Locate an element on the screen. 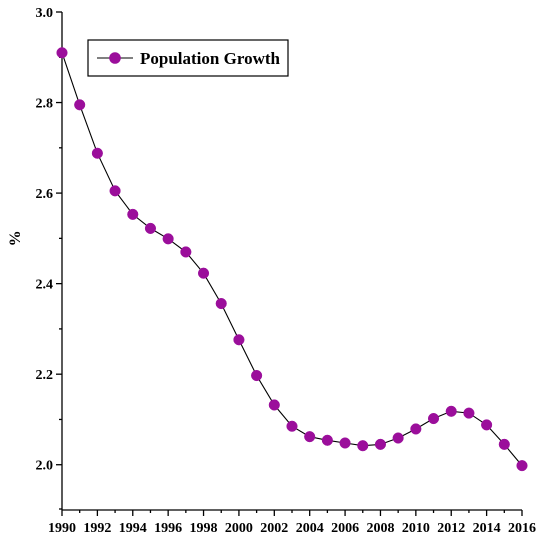 This screenshot has width=541, height=555. legend-marker-swatch is located at coordinates (115, 58).